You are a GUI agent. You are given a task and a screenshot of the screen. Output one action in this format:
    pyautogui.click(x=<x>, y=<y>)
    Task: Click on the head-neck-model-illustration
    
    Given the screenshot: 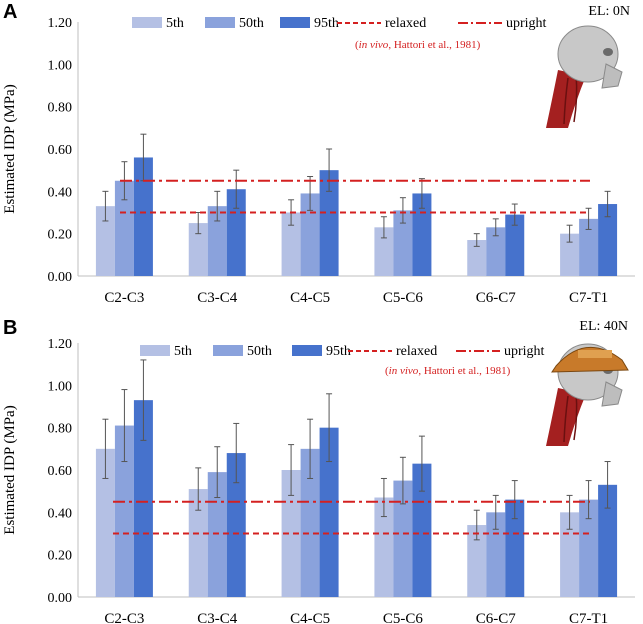 What is the action you would take?
    pyautogui.click(x=584, y=76)
    